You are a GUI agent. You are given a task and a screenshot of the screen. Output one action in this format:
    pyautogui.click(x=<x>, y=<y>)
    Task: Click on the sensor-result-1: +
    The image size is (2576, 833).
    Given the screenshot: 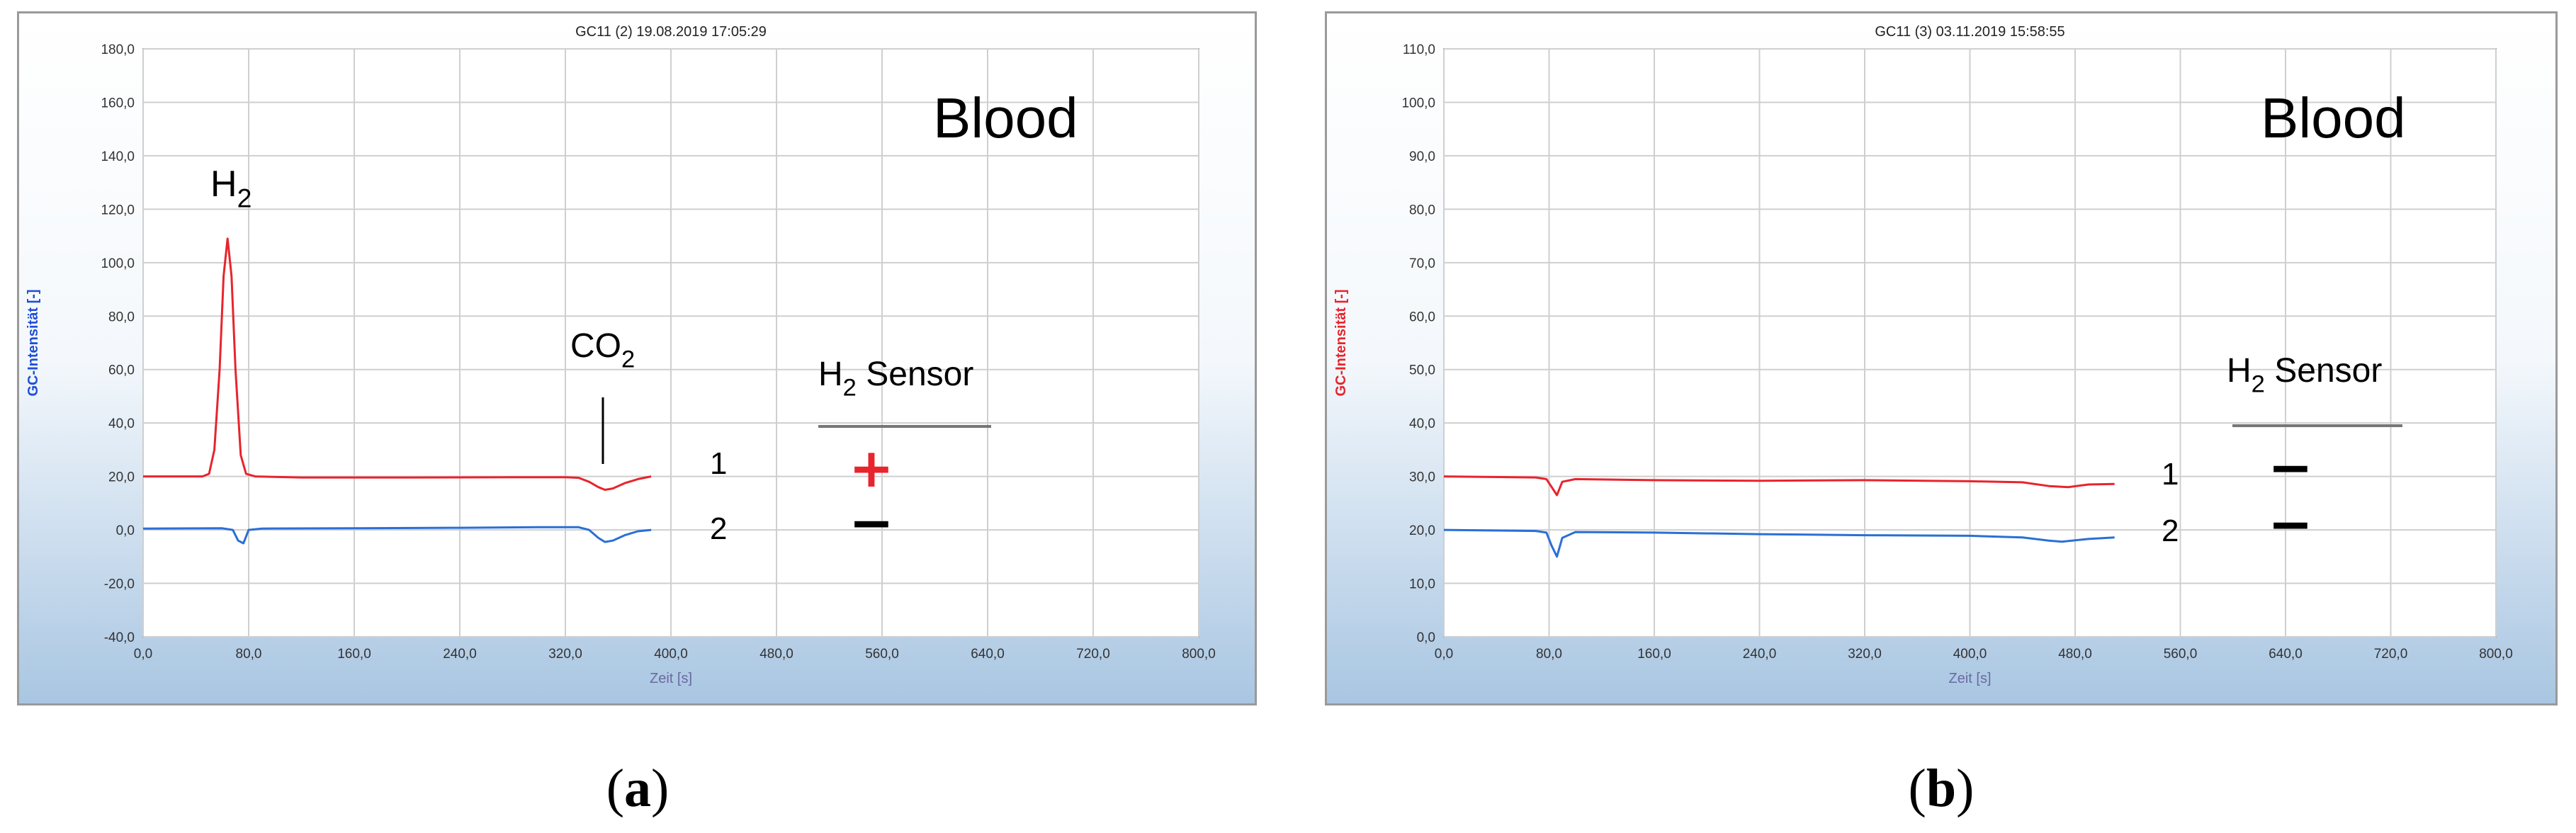 What is the action you would take?
    pyautogui.click(x=871, y=467)
    